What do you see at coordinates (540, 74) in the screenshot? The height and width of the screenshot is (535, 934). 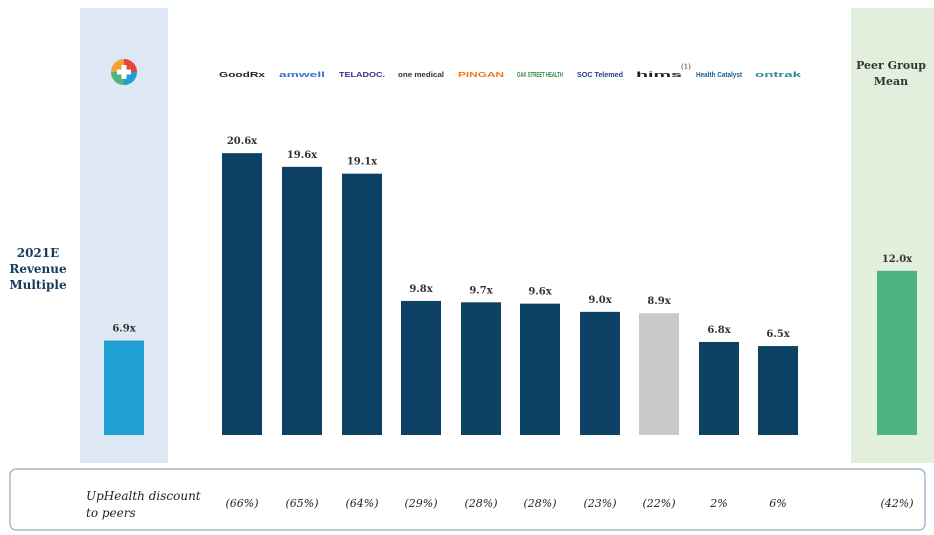 I see `company-logo: OAK STREET HEALTH` at bounding box center [540, 74].